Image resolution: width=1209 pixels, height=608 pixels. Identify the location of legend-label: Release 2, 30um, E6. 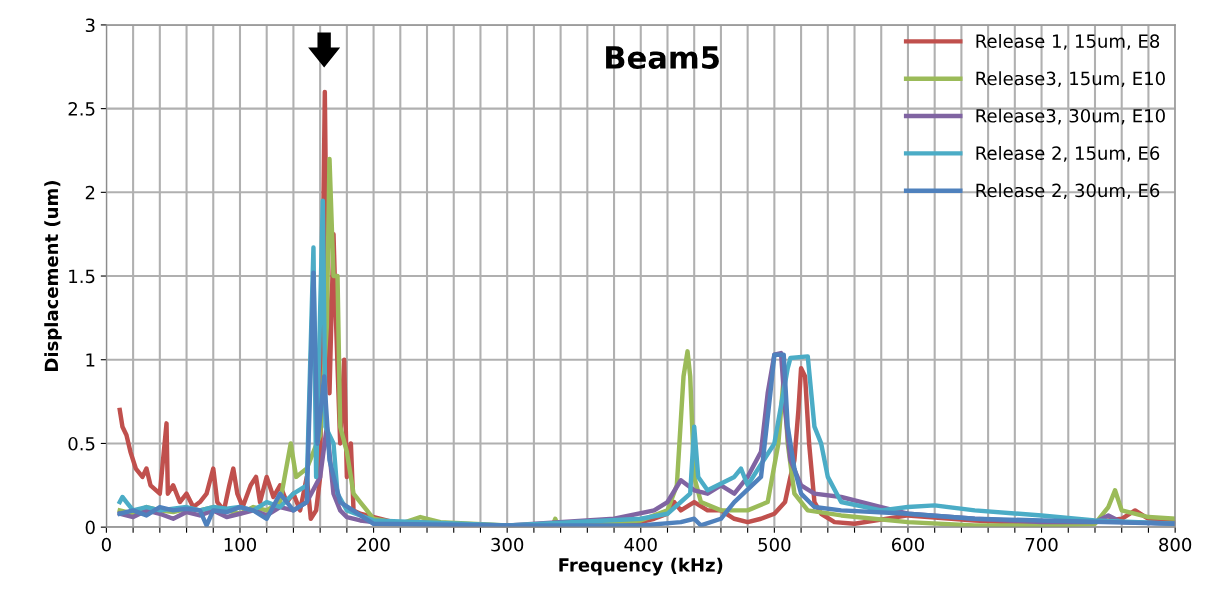
(1068, 191).